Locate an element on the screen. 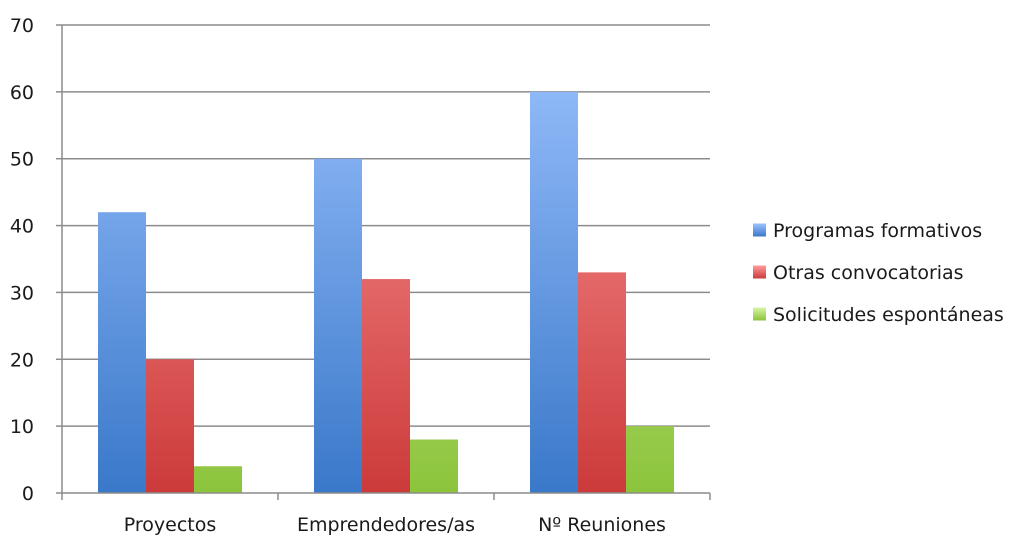  y-tick-label: 40 is located at coordinates (22, 227).